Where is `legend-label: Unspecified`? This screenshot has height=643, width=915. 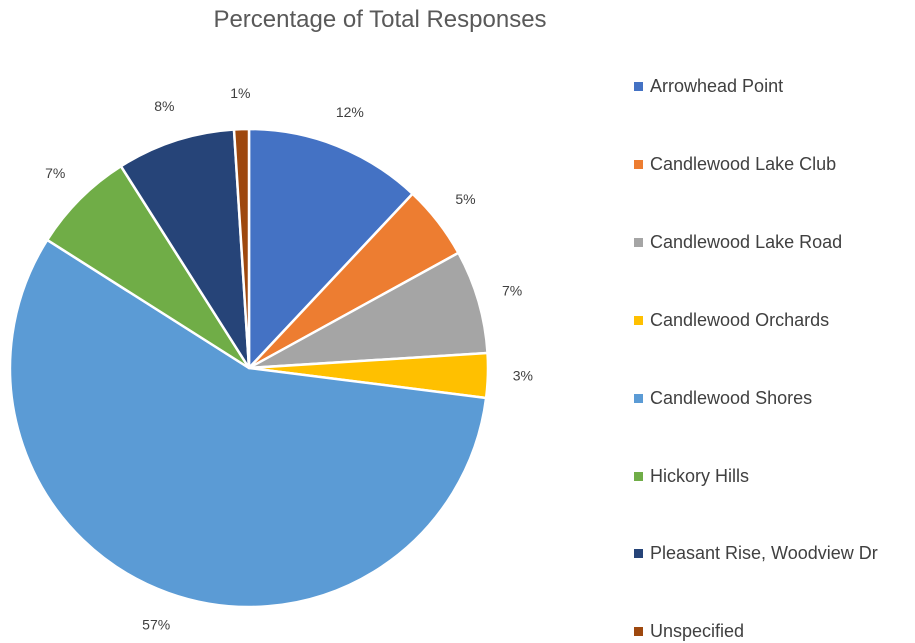 legend-label: Unspecified is located at coordinates (697, 631).